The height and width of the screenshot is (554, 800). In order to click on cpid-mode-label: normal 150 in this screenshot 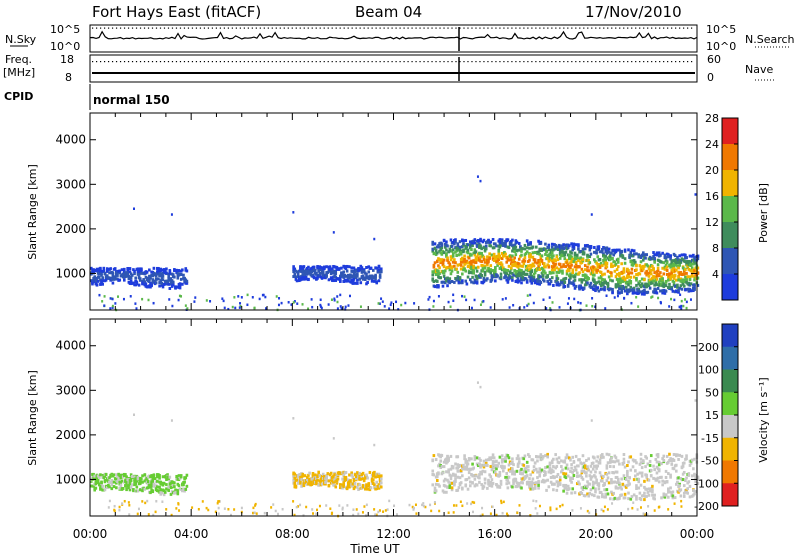, I will do `click(131, 100)`.